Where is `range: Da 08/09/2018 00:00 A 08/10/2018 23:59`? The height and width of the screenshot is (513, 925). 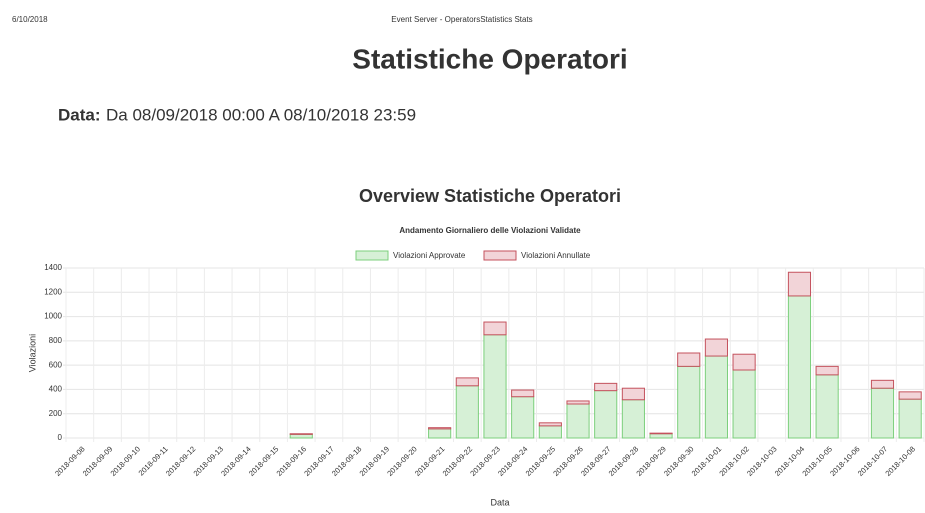 range: Da 08/09/2018 00:00 A 08/10/2018 23:59 is located at coordinates (261, 114).